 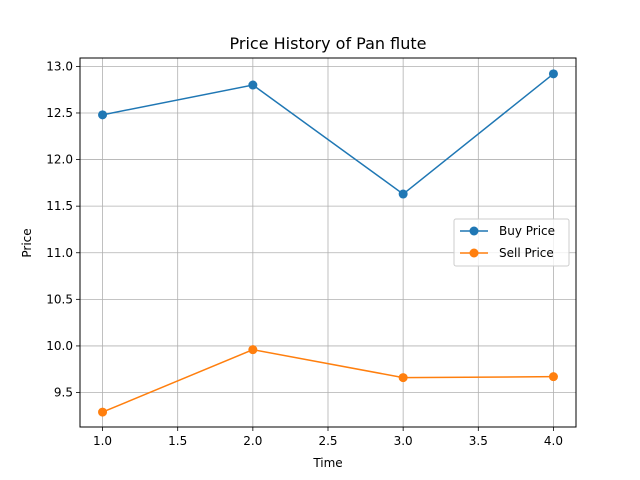 I want to click on y-tick-label: 11.0, so click(x=59, y=253).